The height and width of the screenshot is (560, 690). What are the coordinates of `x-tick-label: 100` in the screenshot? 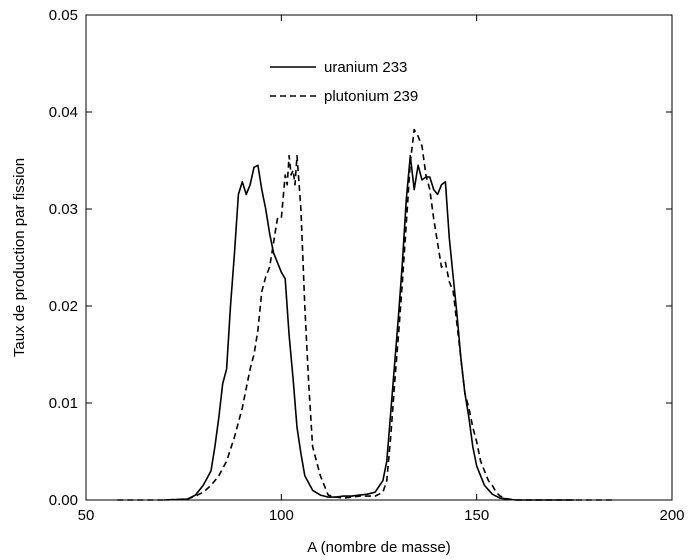 It's located at (281, 515).